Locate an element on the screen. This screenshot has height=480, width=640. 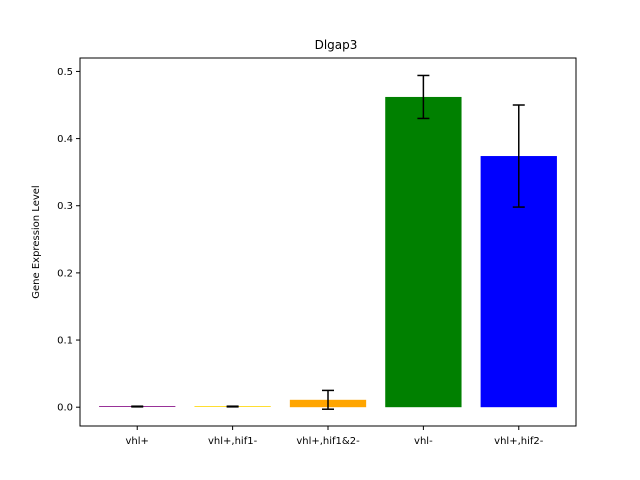
y-tick-label-4: 0.4 is located at coordinates (65, 139).